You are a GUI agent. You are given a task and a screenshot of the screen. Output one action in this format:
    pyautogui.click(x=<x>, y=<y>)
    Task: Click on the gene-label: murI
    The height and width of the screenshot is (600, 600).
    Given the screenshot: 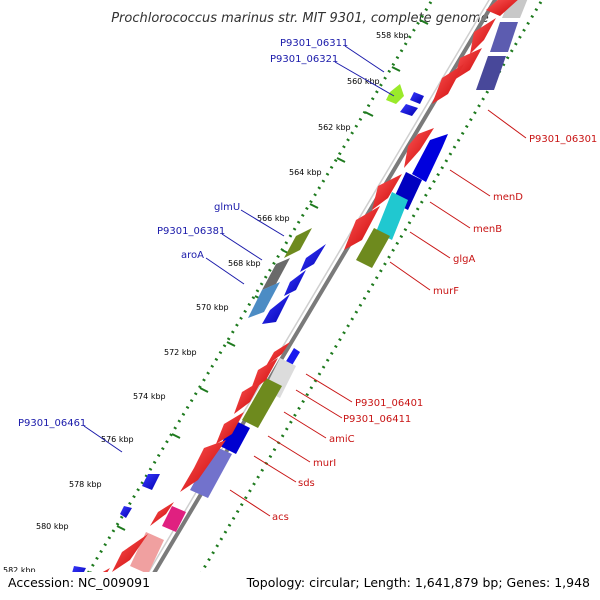 What is the action you would take?
    pyautogui.click(x=324, y=463)
    